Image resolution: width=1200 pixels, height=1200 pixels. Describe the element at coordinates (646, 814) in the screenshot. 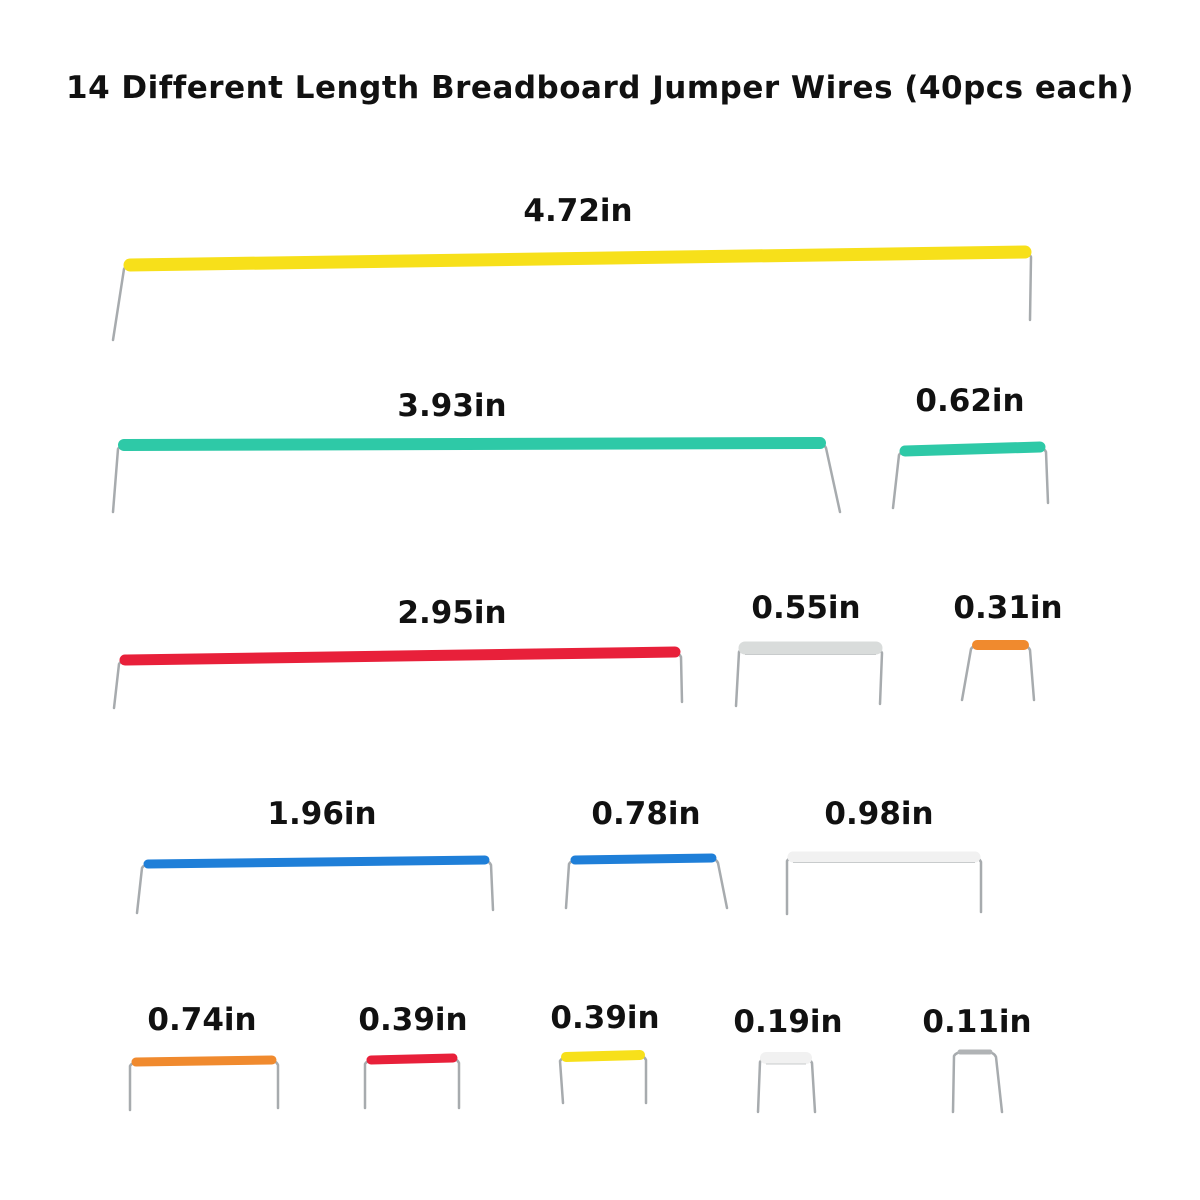

I see `wire-label-0-78: 0.78in` at that location.